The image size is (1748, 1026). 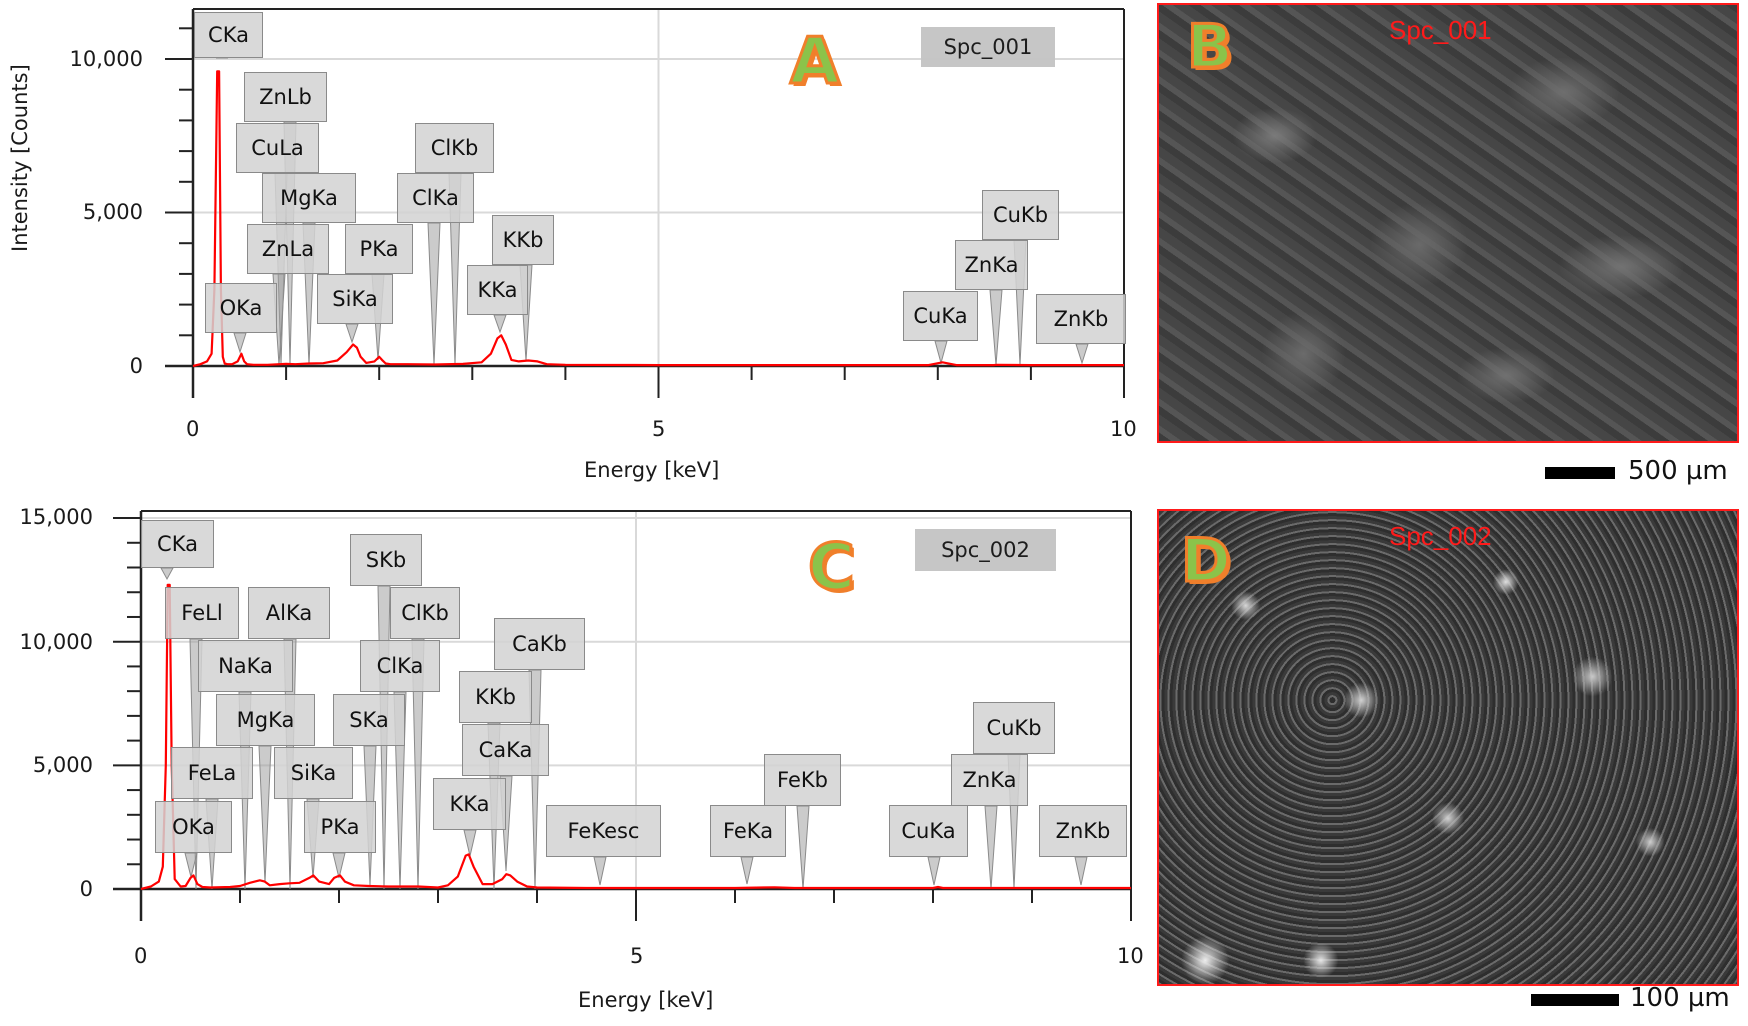 What do you see at coordinates (56, 642) in the screenshot?
I see `y-tick-10000-c: 10,000` at bounding box center [56, 642].